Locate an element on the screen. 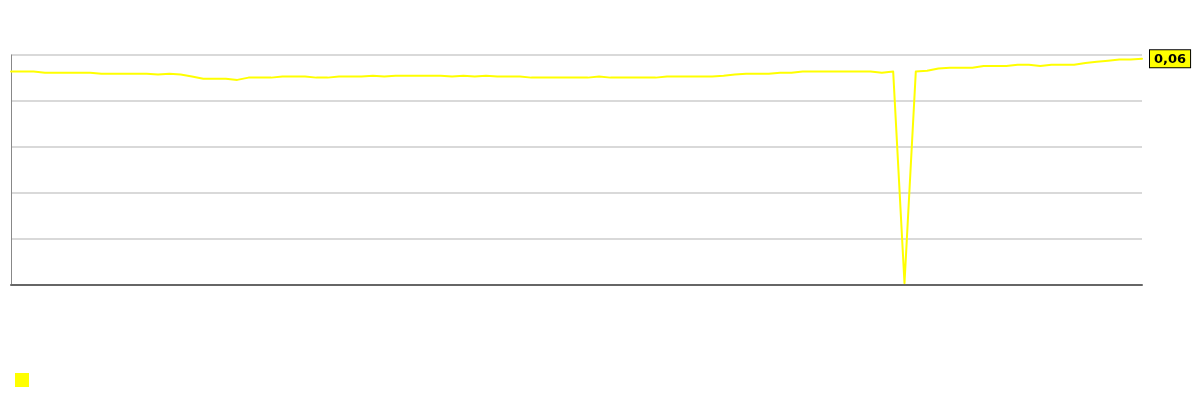 Image resolution: width=1200 pixels, height=400 pixels. data-label: 0,06 is located at coordinates (1170, 59).